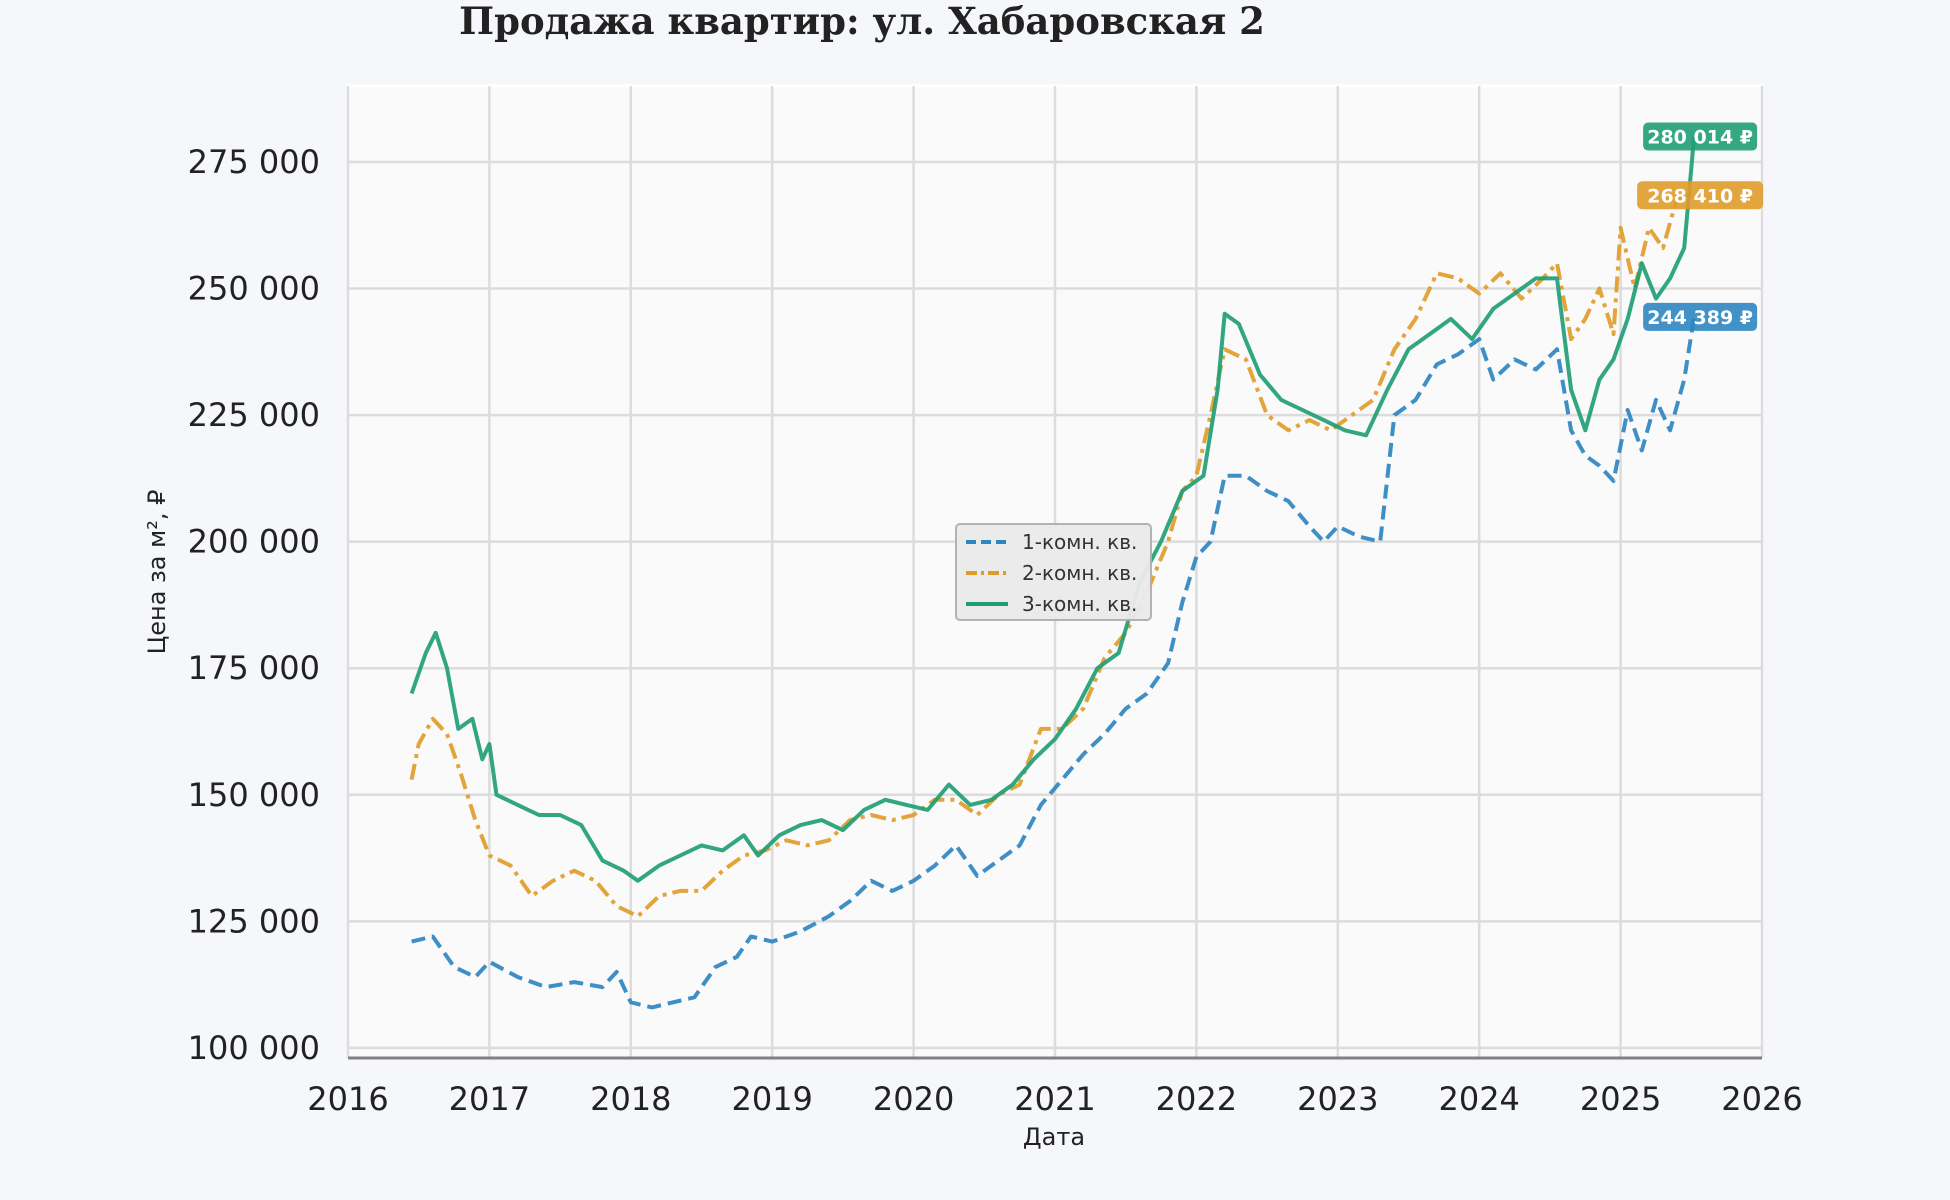  What do you see at coordinates (347, 1099) in the screenshot?
I see `x-tick-label: 2016` at bounding box center [347, 1099].